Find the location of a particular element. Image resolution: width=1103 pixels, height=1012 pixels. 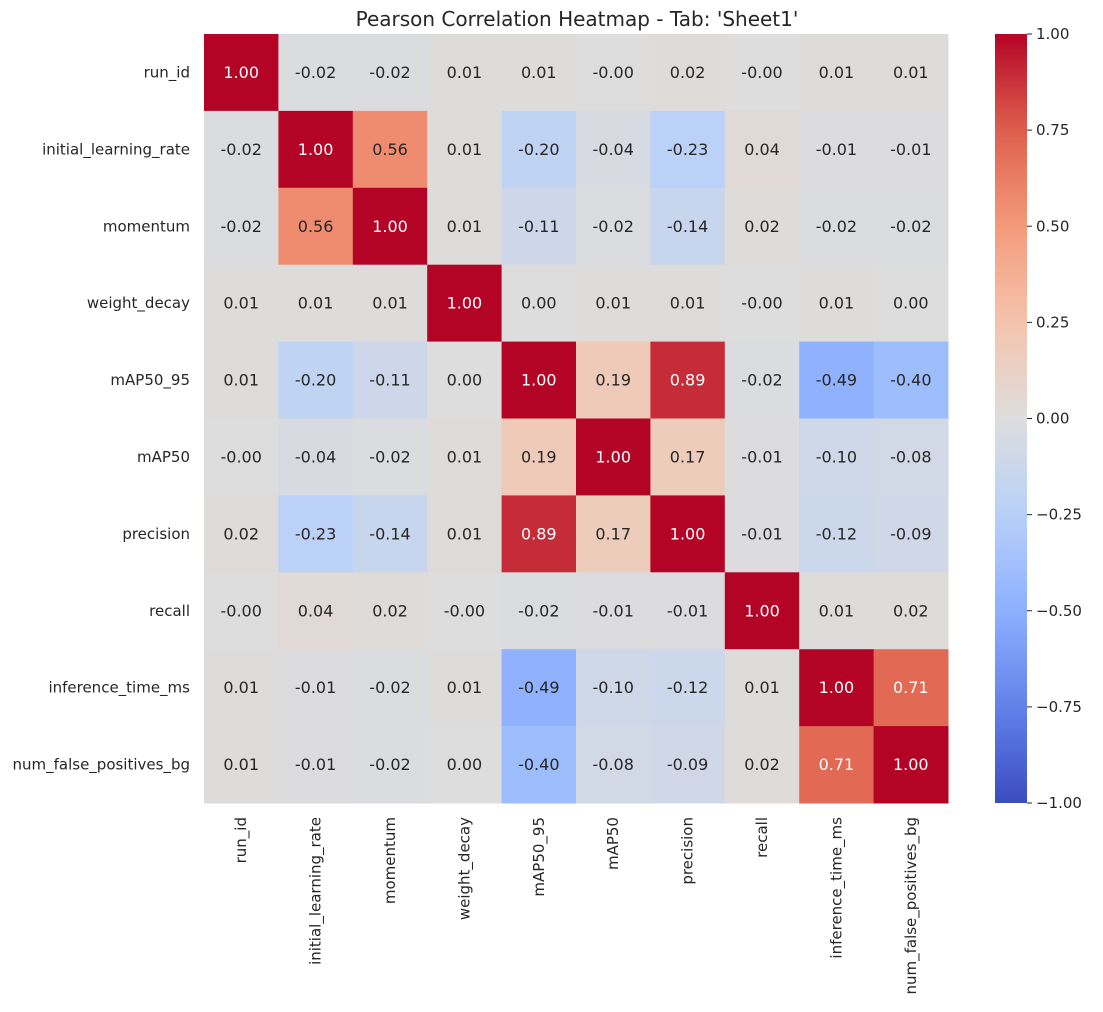

cell-annotation: 0.04 is located at coordinates (316, 610).